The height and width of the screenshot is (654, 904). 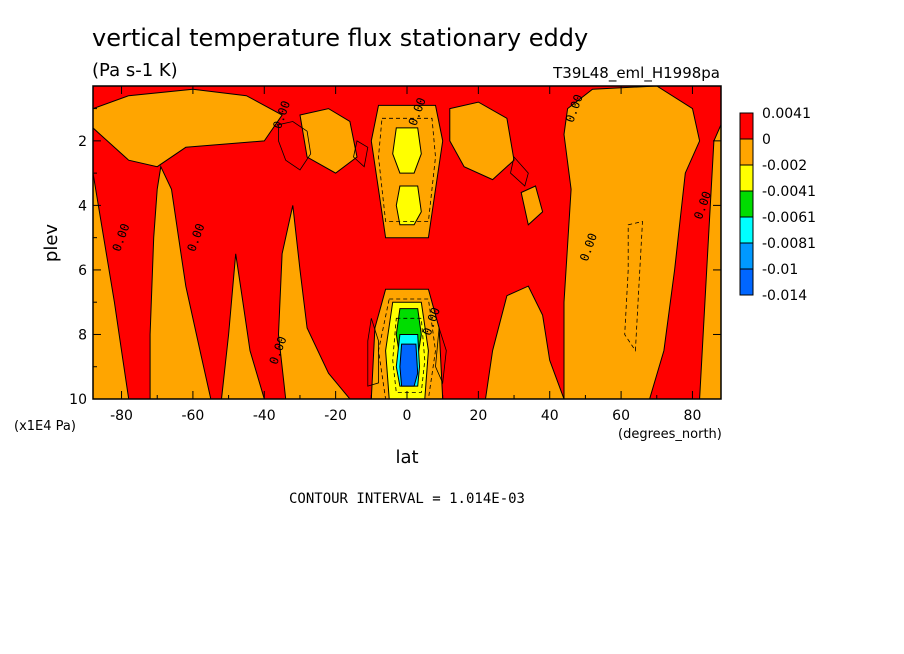 I want to click on y-tick-label-4: 10, so click(x=78, y=400).